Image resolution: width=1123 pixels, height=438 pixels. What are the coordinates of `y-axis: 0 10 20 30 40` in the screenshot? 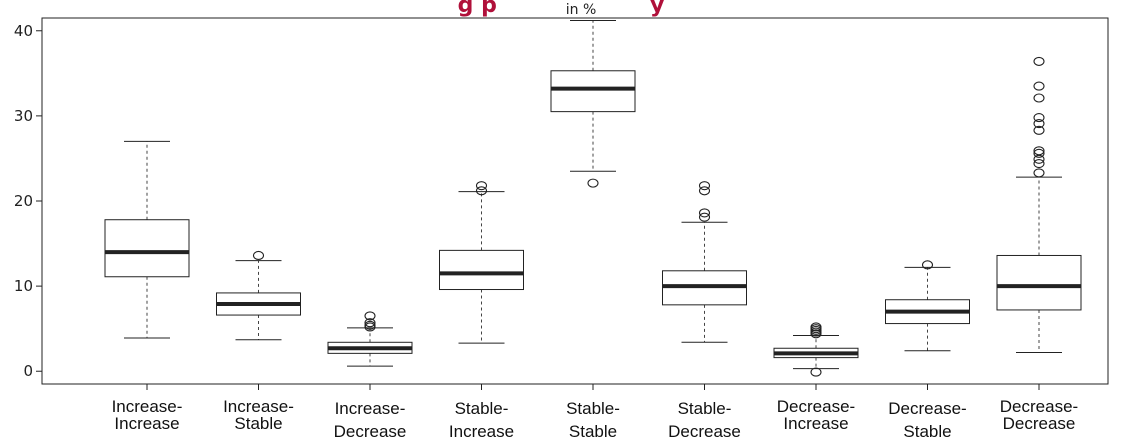 It's located at (28, 201).